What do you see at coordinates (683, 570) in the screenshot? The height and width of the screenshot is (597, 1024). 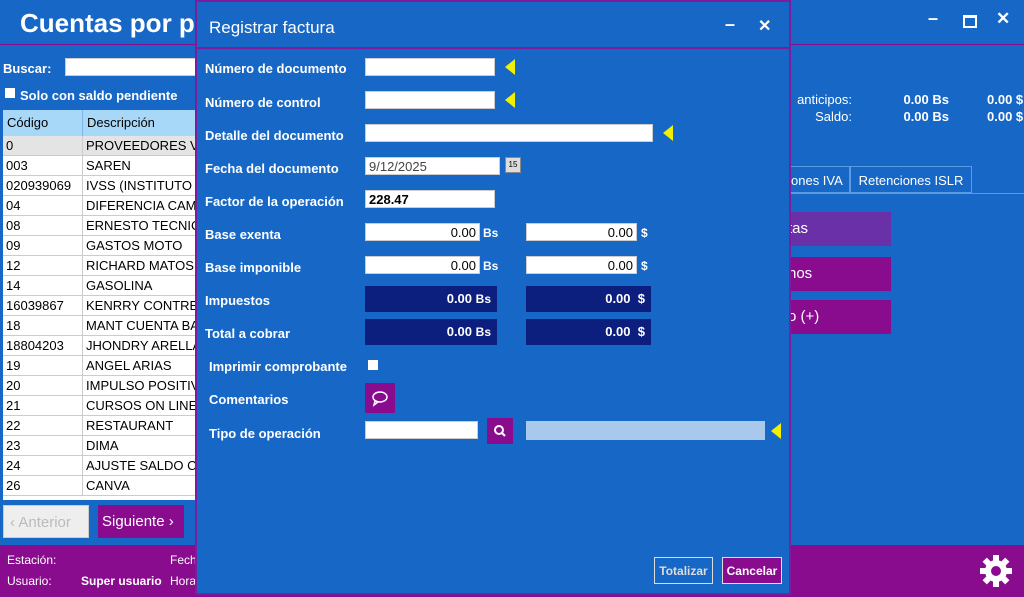 I see `totalize-button: Totalizar` at bounding box center [683, 570].